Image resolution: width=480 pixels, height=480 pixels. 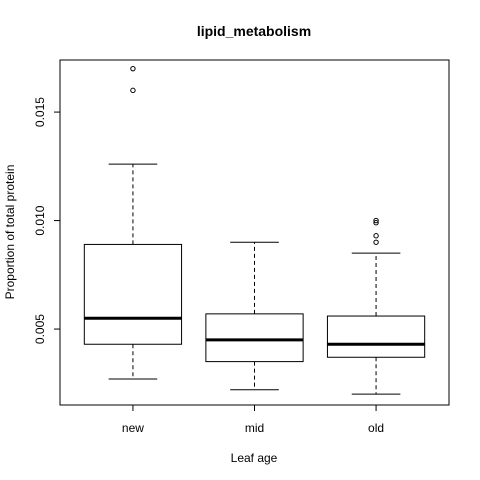 I want to click on x-axis-label: Leaf age, so click(x=254, y=458).